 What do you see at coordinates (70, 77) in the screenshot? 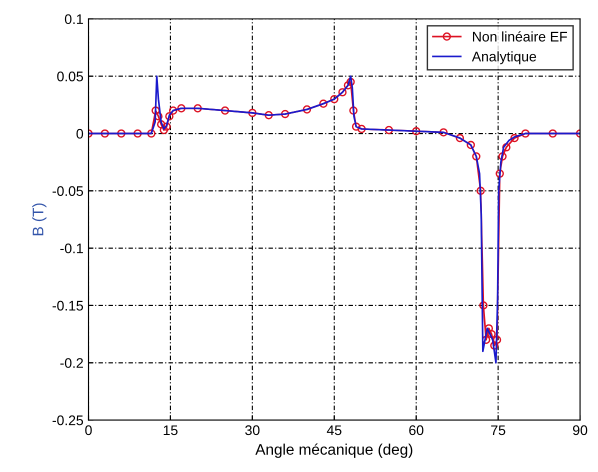
I see `y-tick-label: 0.05` at bounding box center [70, 77].